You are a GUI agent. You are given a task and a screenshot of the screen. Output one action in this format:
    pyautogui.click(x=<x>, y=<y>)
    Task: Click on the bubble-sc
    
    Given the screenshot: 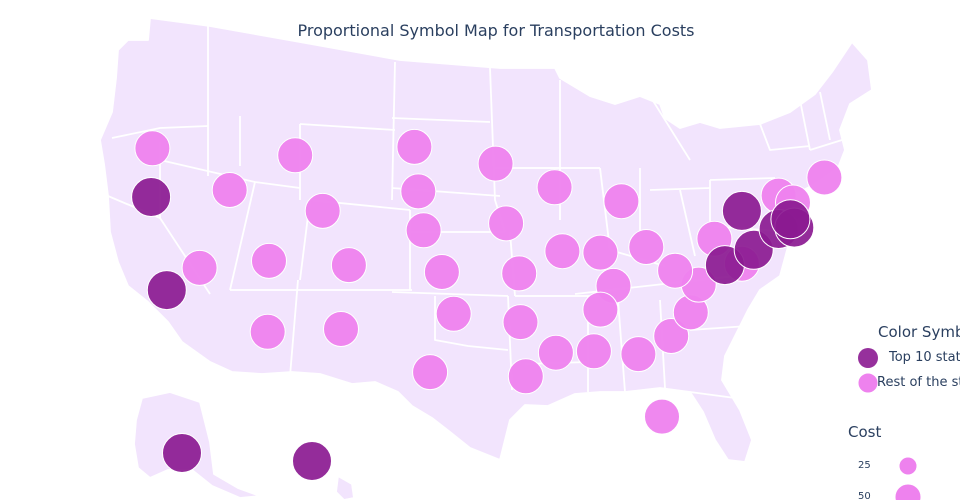 What is the action you would take?
    pyautogui.click(x=671, y=336)
    